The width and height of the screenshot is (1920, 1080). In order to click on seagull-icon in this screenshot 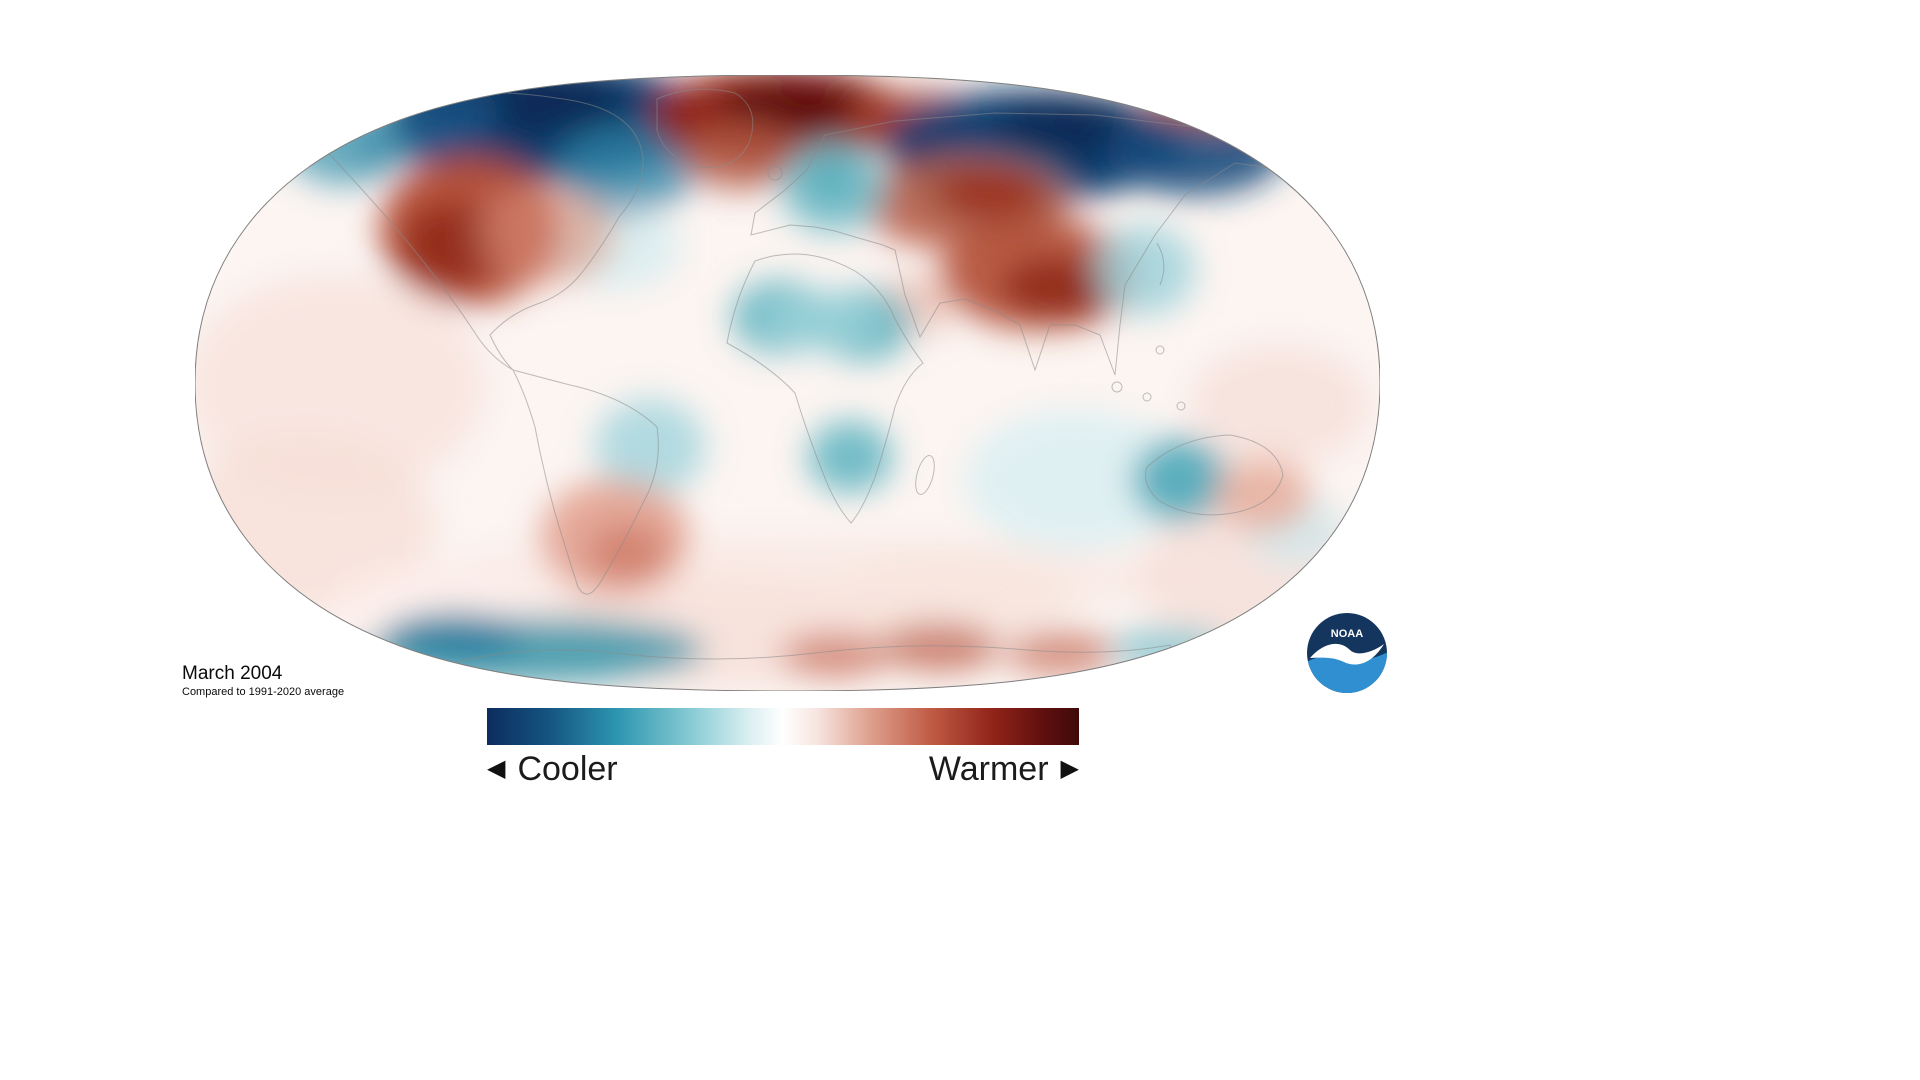, I will do `click(1347, 654)`.